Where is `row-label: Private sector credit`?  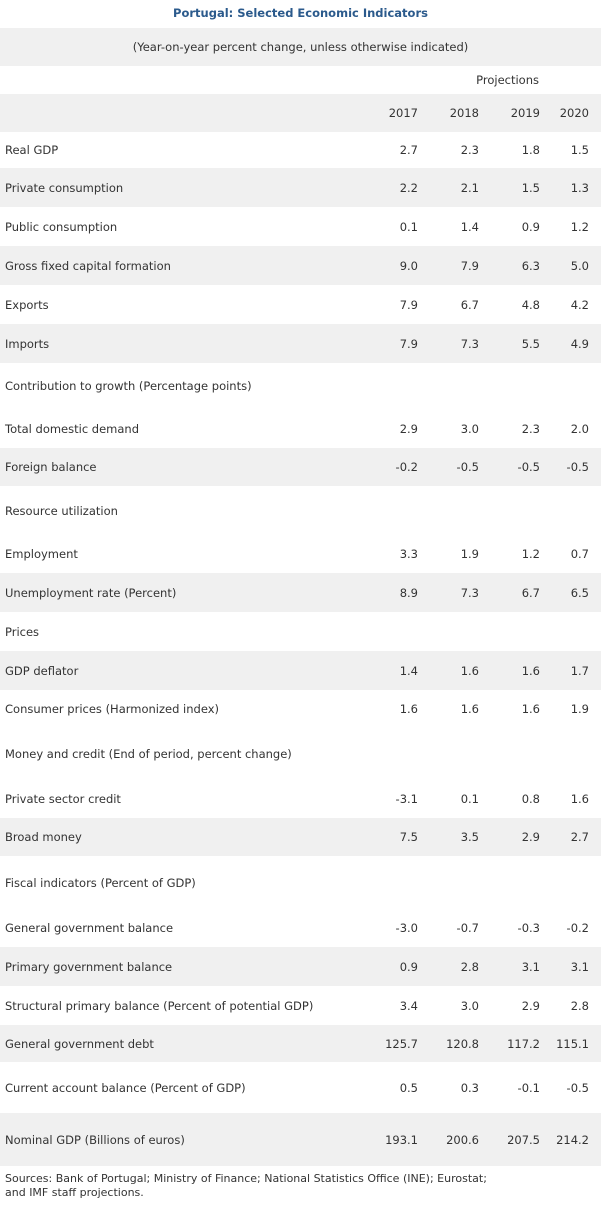
row-label: Private sector credit is located at coordinates (63, 798).